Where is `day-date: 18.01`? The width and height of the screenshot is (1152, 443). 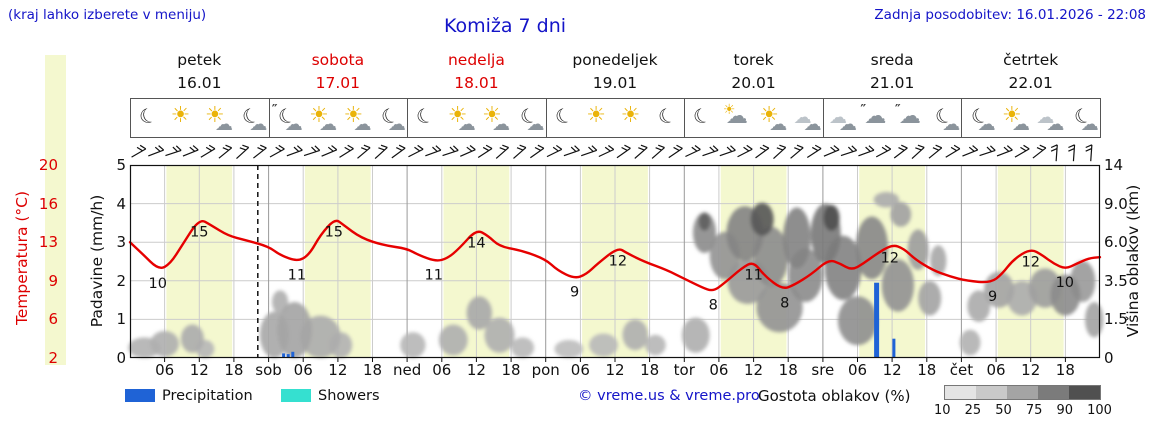
day-date: 18.01 is located at coordinates (476, 83).